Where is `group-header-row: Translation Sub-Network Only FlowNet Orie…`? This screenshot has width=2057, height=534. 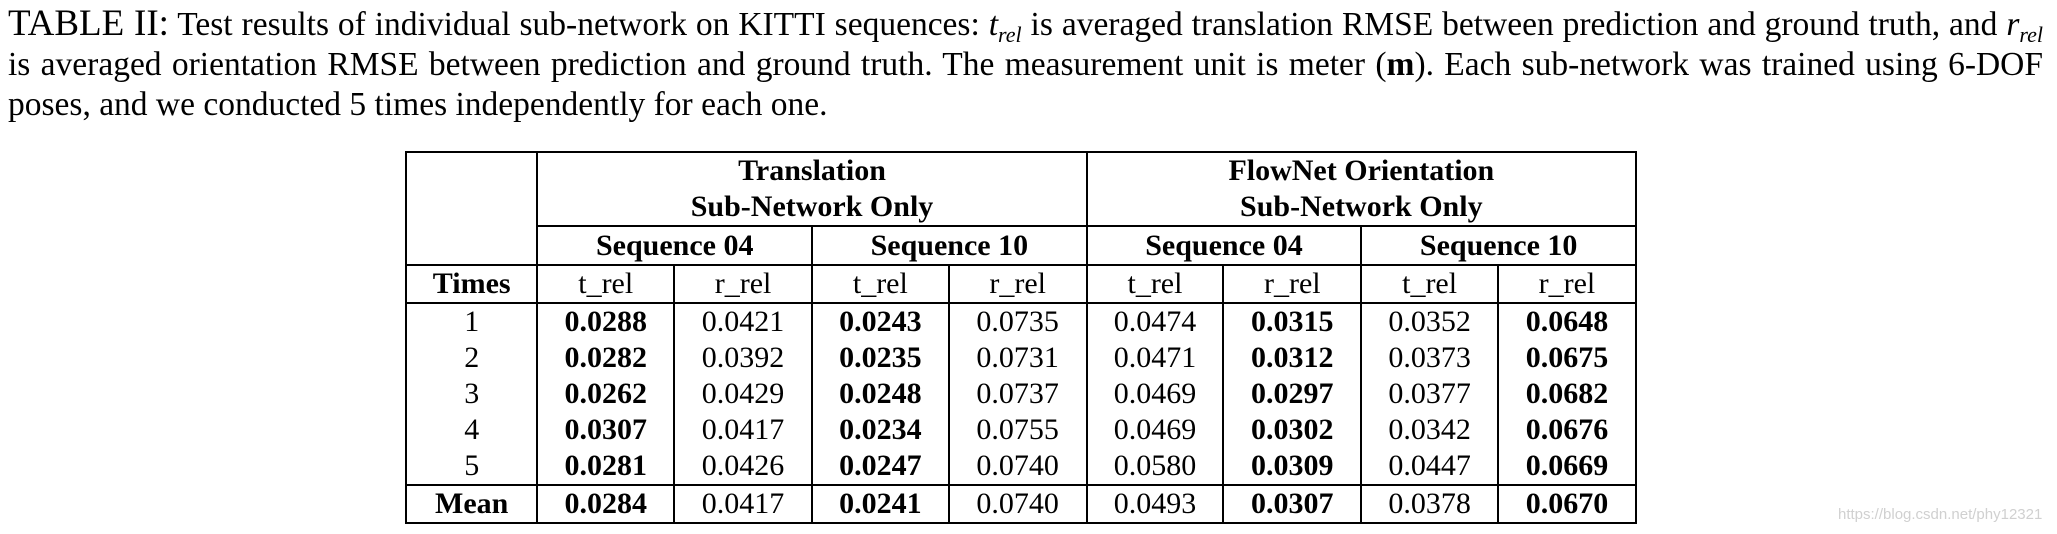 group-header-row: Translation Sub-Network Only FlowNet Orie… is located at coordinates (1021, 208).